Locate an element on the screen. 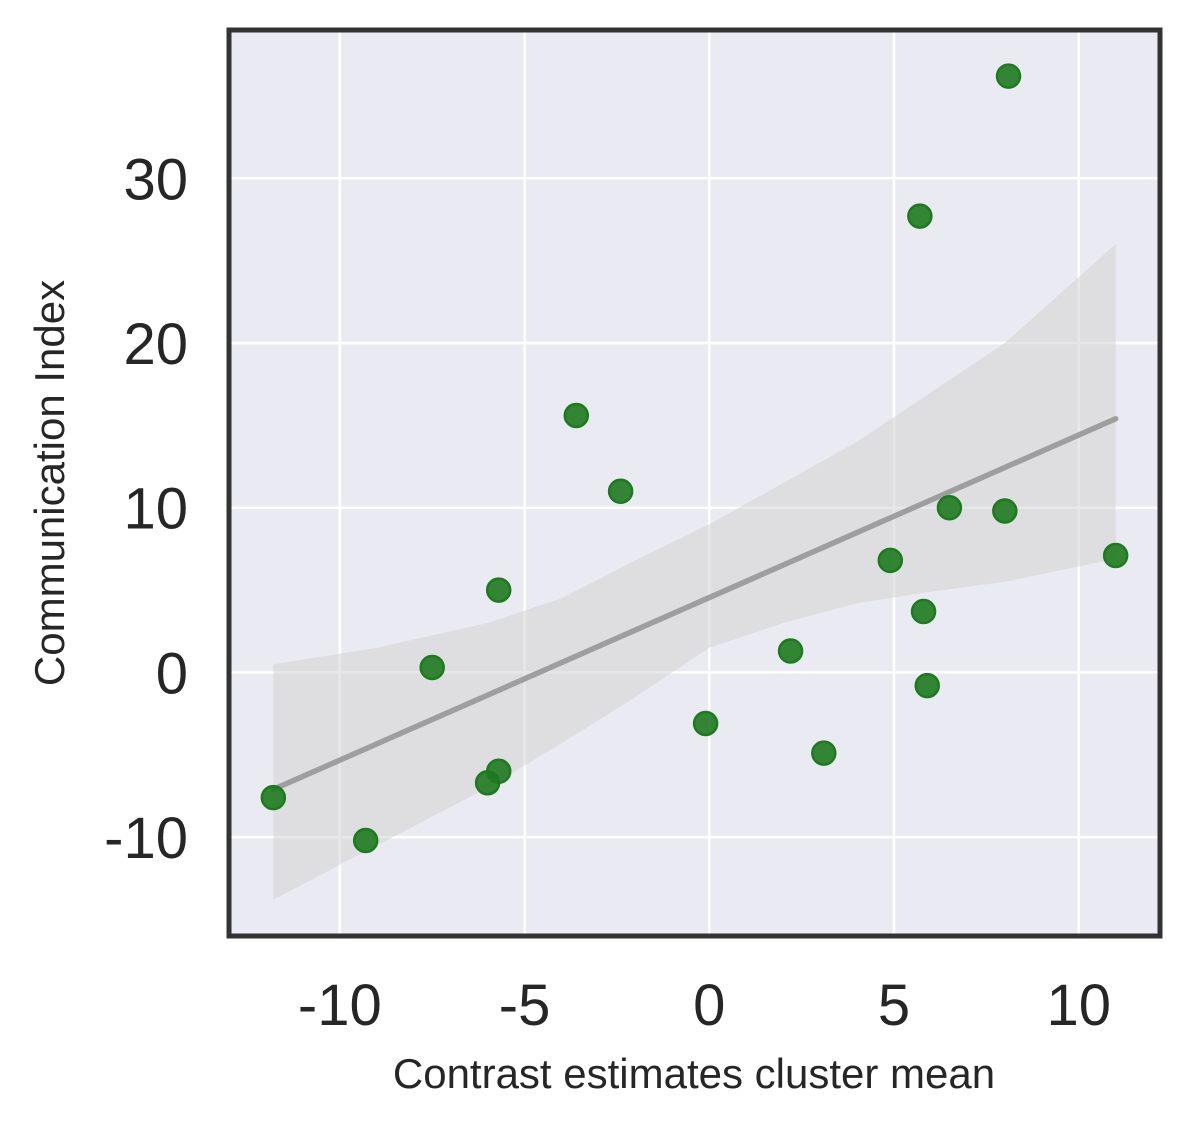 This screenshot has width=1188, height=1130. y-tick-label: 30 is located at coordinates (155, 179).